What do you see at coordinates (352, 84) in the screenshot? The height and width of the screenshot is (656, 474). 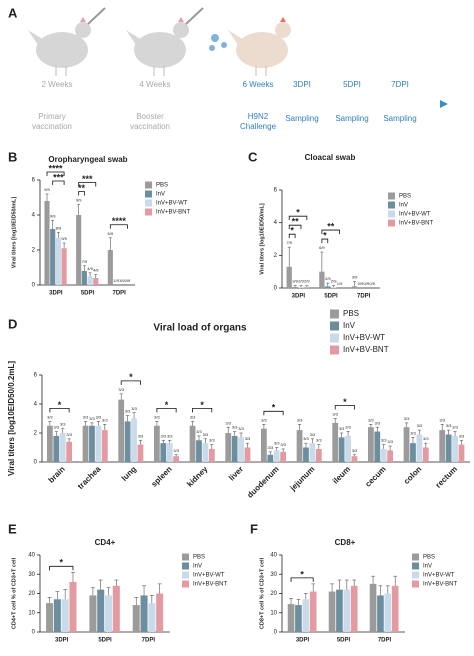 I see `step-time: 5DPI` at bounding box center [352, 84].